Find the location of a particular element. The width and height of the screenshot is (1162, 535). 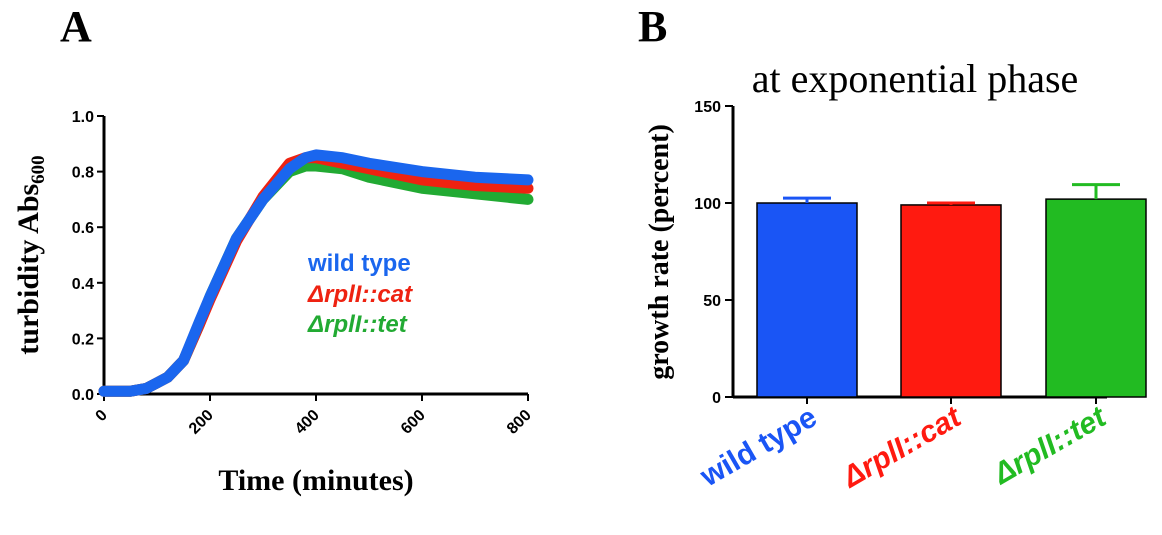

panel-a-label: A is located at coordinates (76, 26).